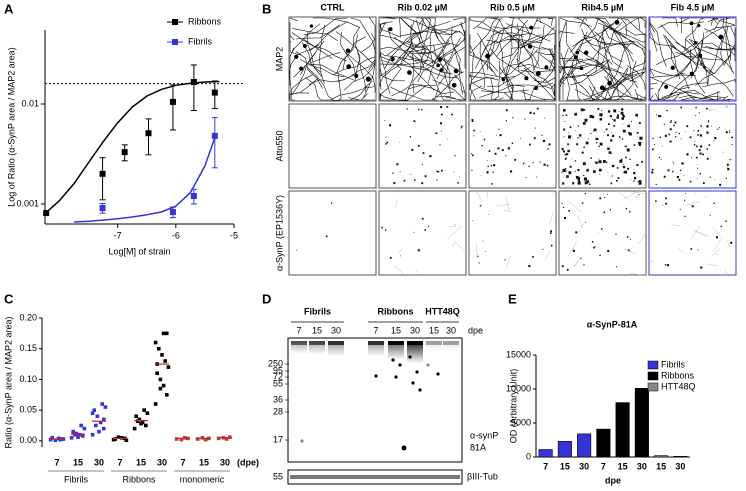 The width and height of the screenshot is (746, 491). I want to click on antibody-label: α-synP, so click(484, 435).